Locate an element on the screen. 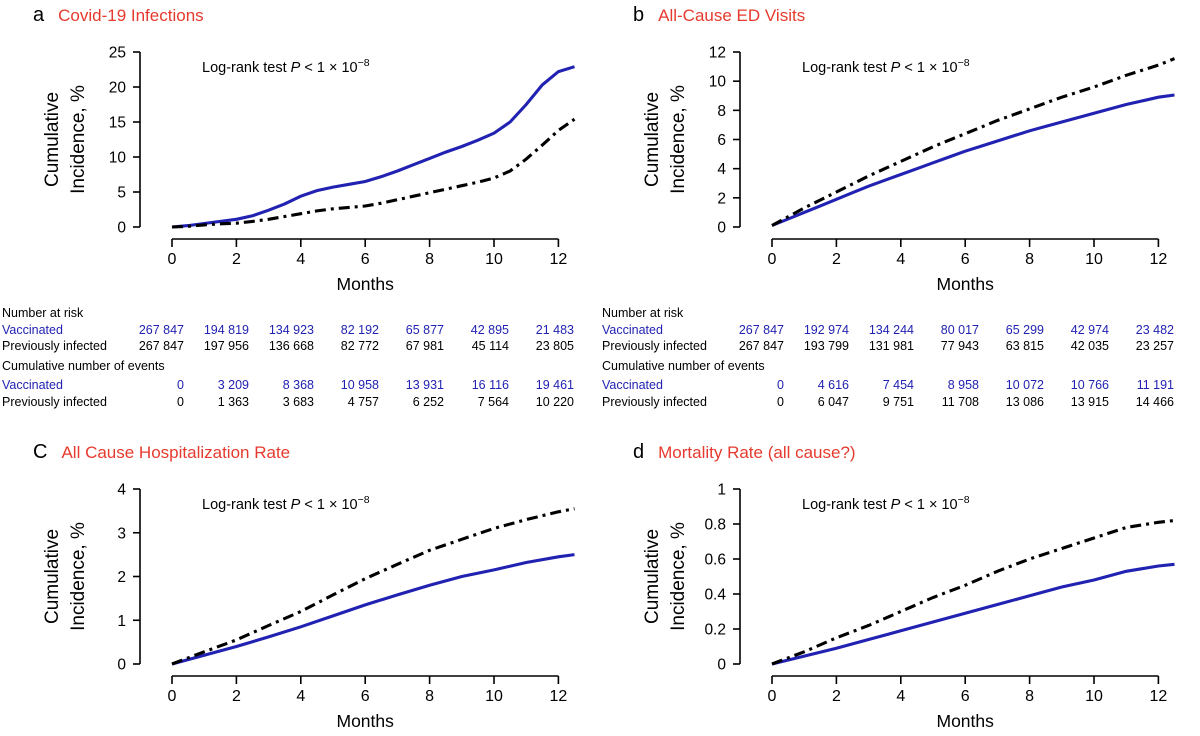 The image size is (1200, 736). panel-header: C All Cause Hospitalization Rate is located at coordinates (300, 450).